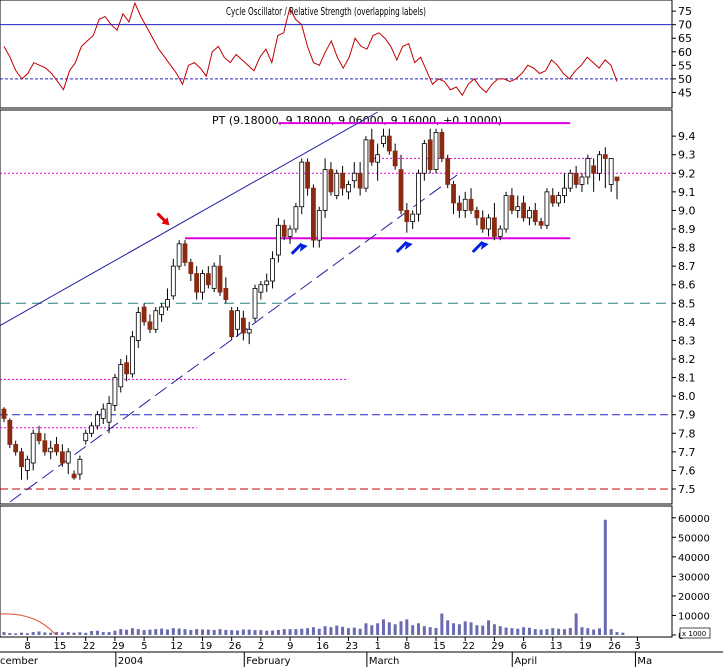 This screenshot has height=671, width=723. What do you see at coordinates (687, 192) in the screenshot?
I see `price-tick-label: 9.1` at bounding box center [687, 192].